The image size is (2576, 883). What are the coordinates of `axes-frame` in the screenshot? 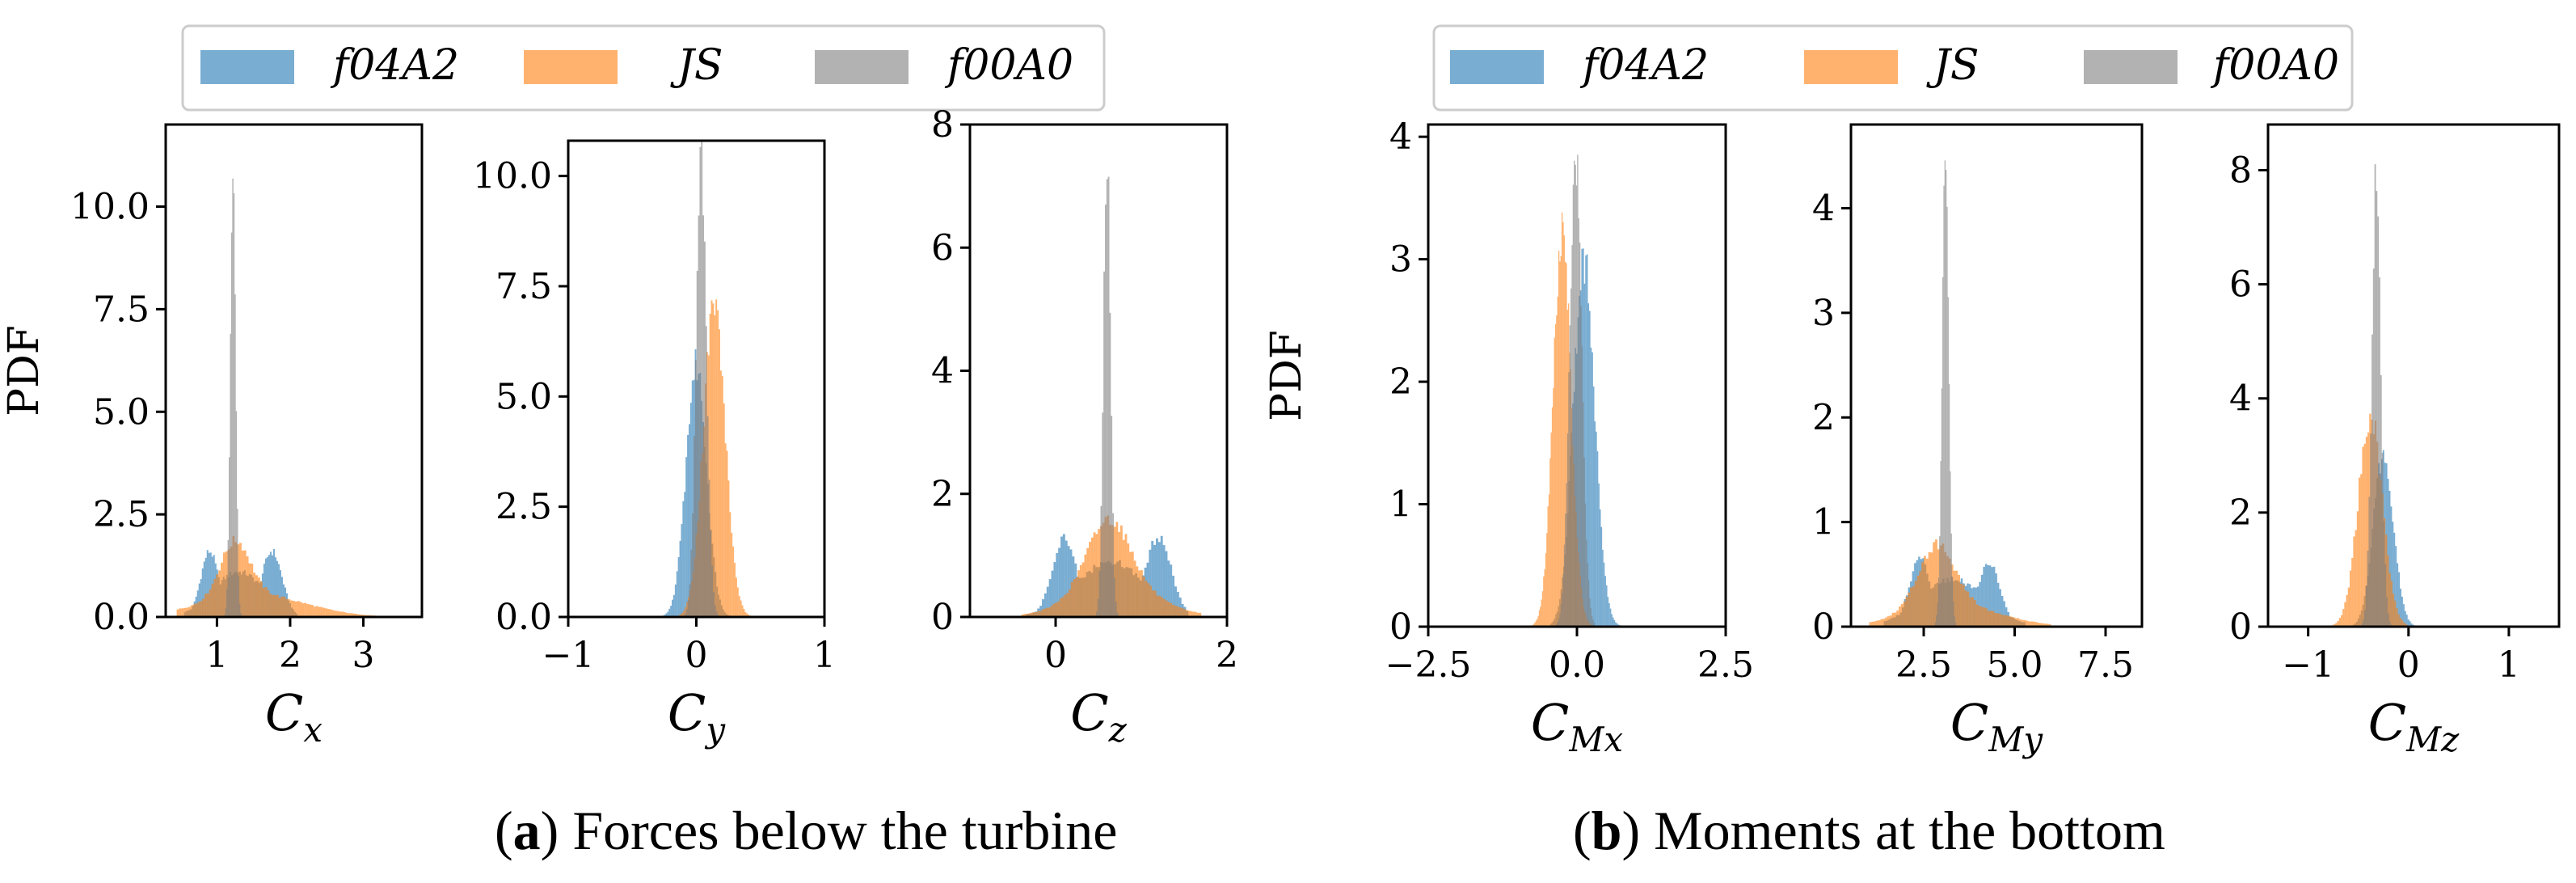 It's located at (294, 371).